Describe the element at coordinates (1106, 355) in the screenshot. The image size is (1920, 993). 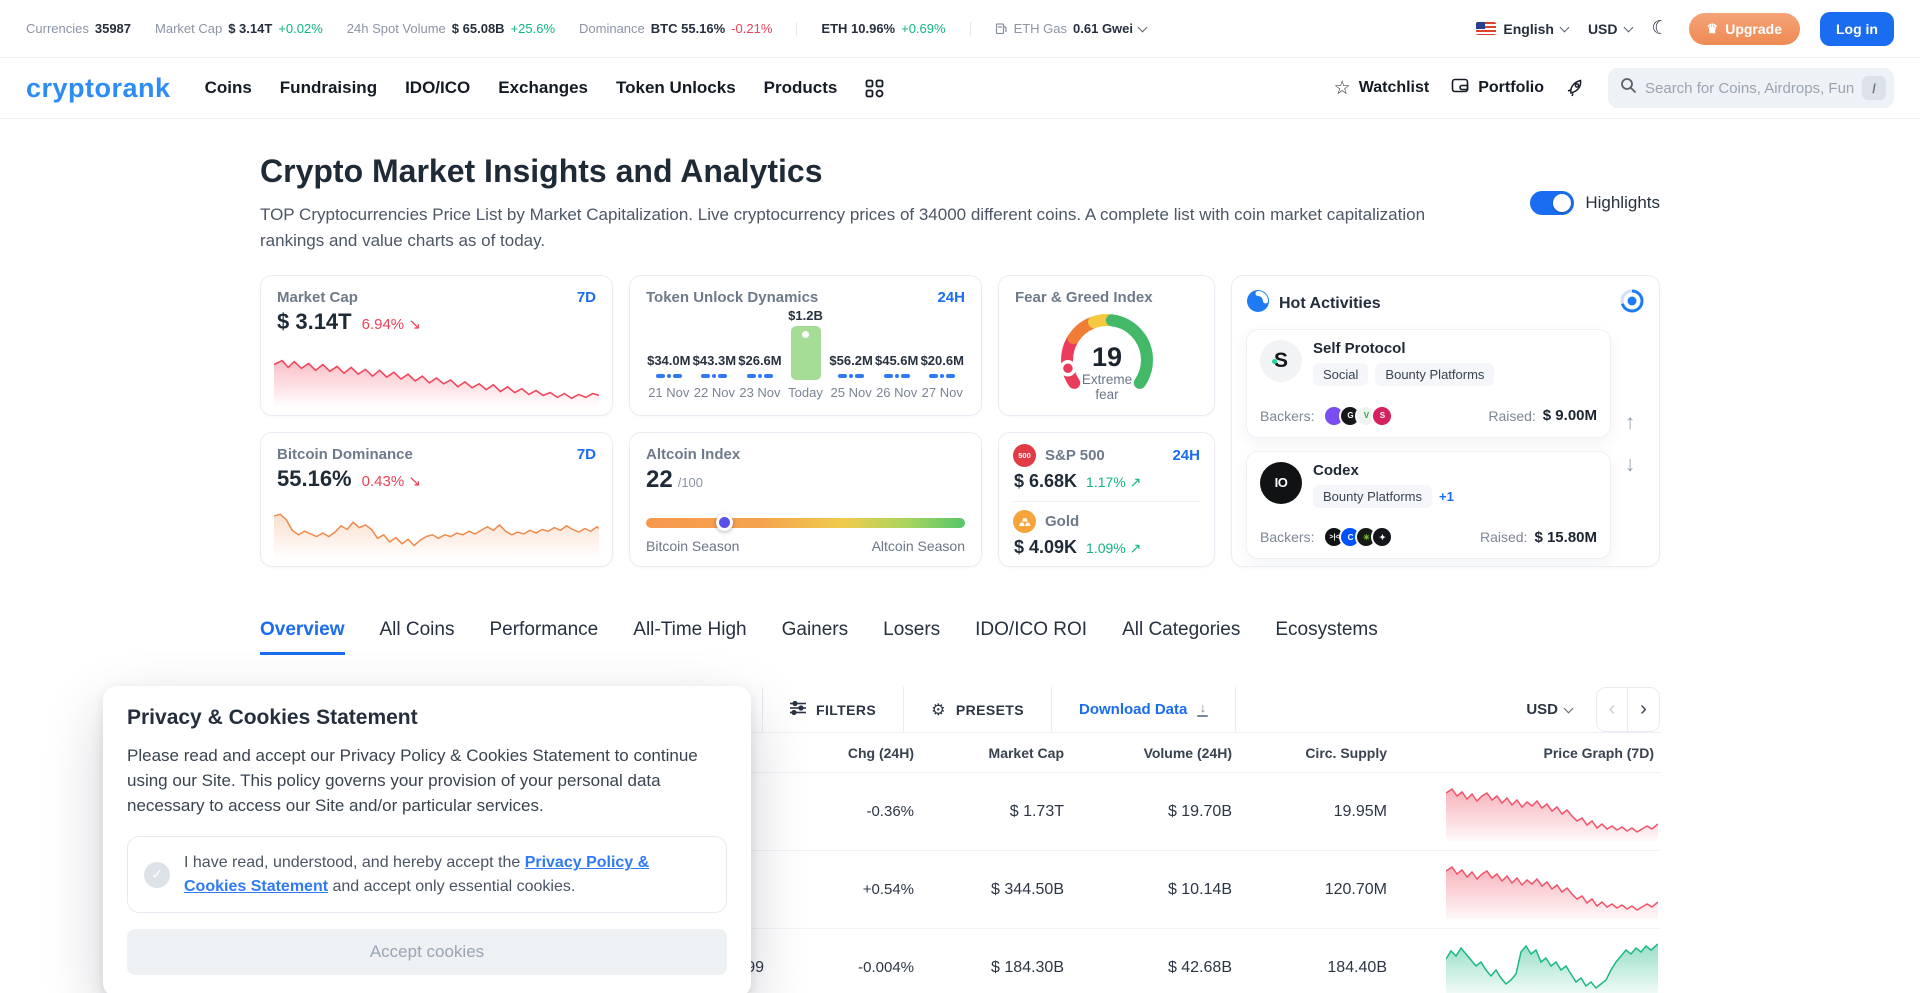
I see `fear-greed-gauge: 19 Extreme fear` at that location.